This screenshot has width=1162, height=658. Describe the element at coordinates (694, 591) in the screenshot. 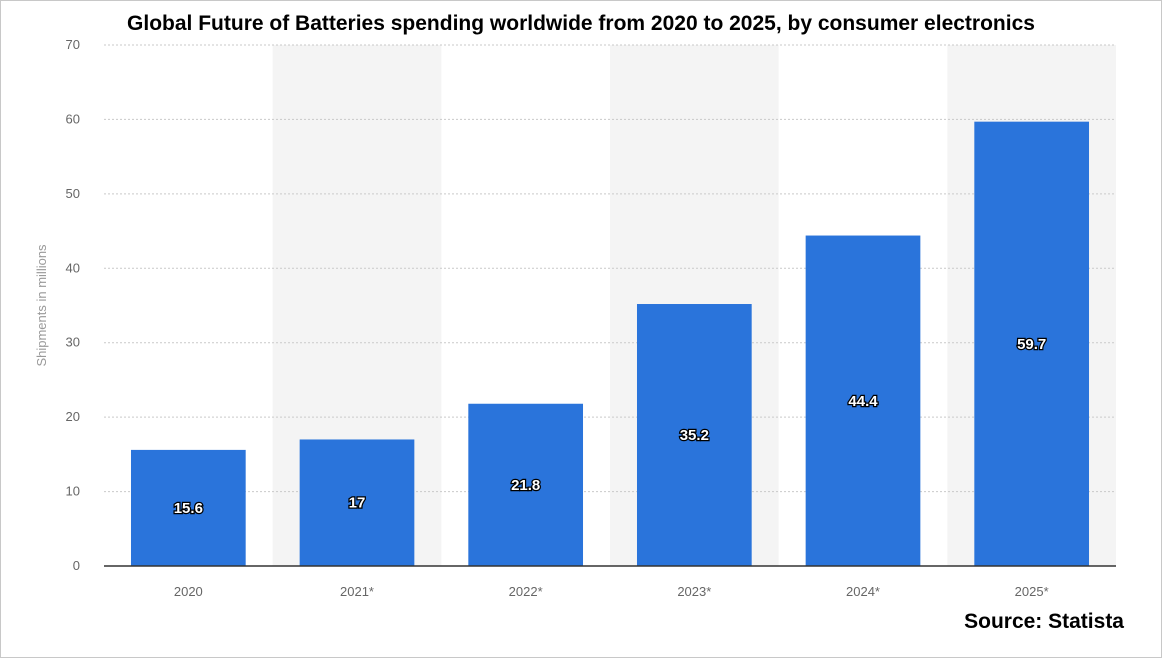

I see `x-tick-2023*: 2023*` at that location.